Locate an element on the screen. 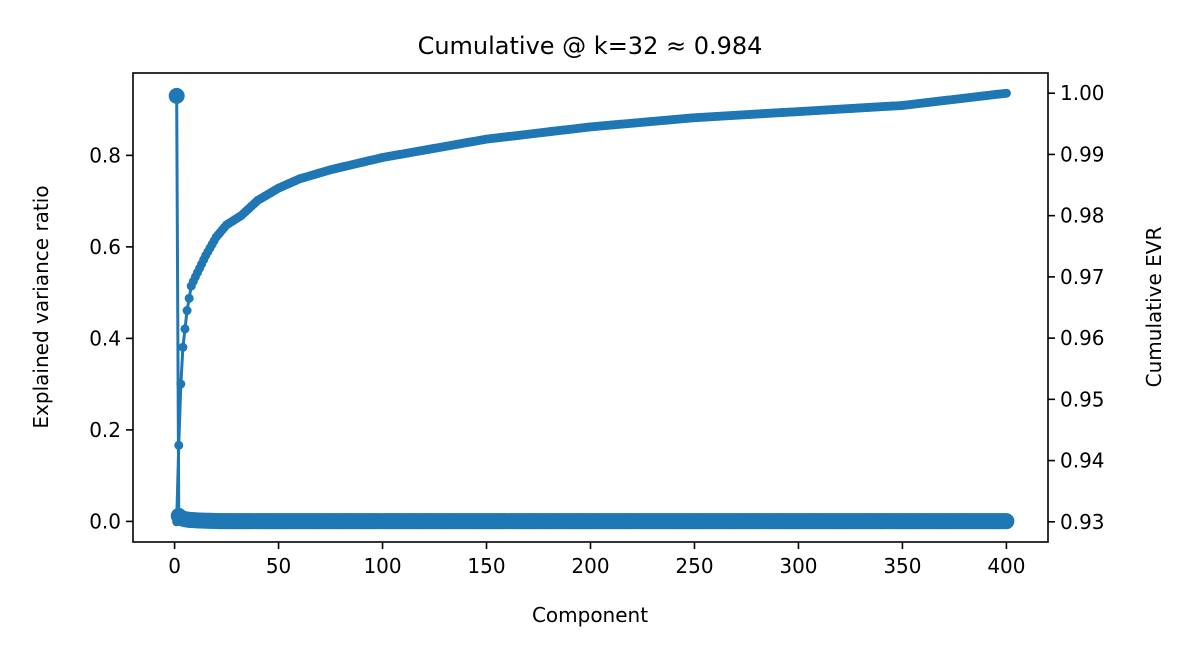  x-tick-label: 150 is located at coordinates (486, 566).